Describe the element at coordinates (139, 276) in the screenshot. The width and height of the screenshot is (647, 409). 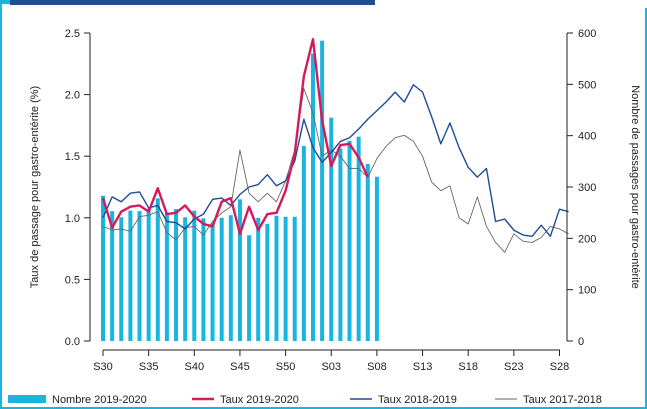
I see `bar-S34` at that location.